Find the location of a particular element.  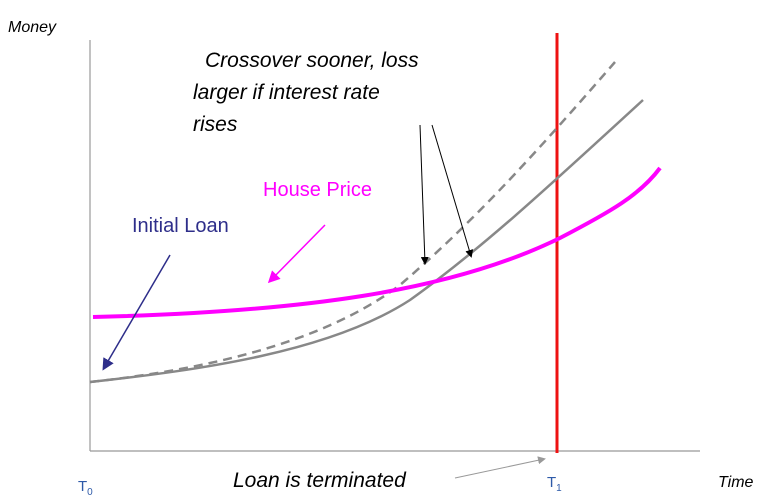

crossover-note-line: larger if interest rate is located at coordinates (286, 92).